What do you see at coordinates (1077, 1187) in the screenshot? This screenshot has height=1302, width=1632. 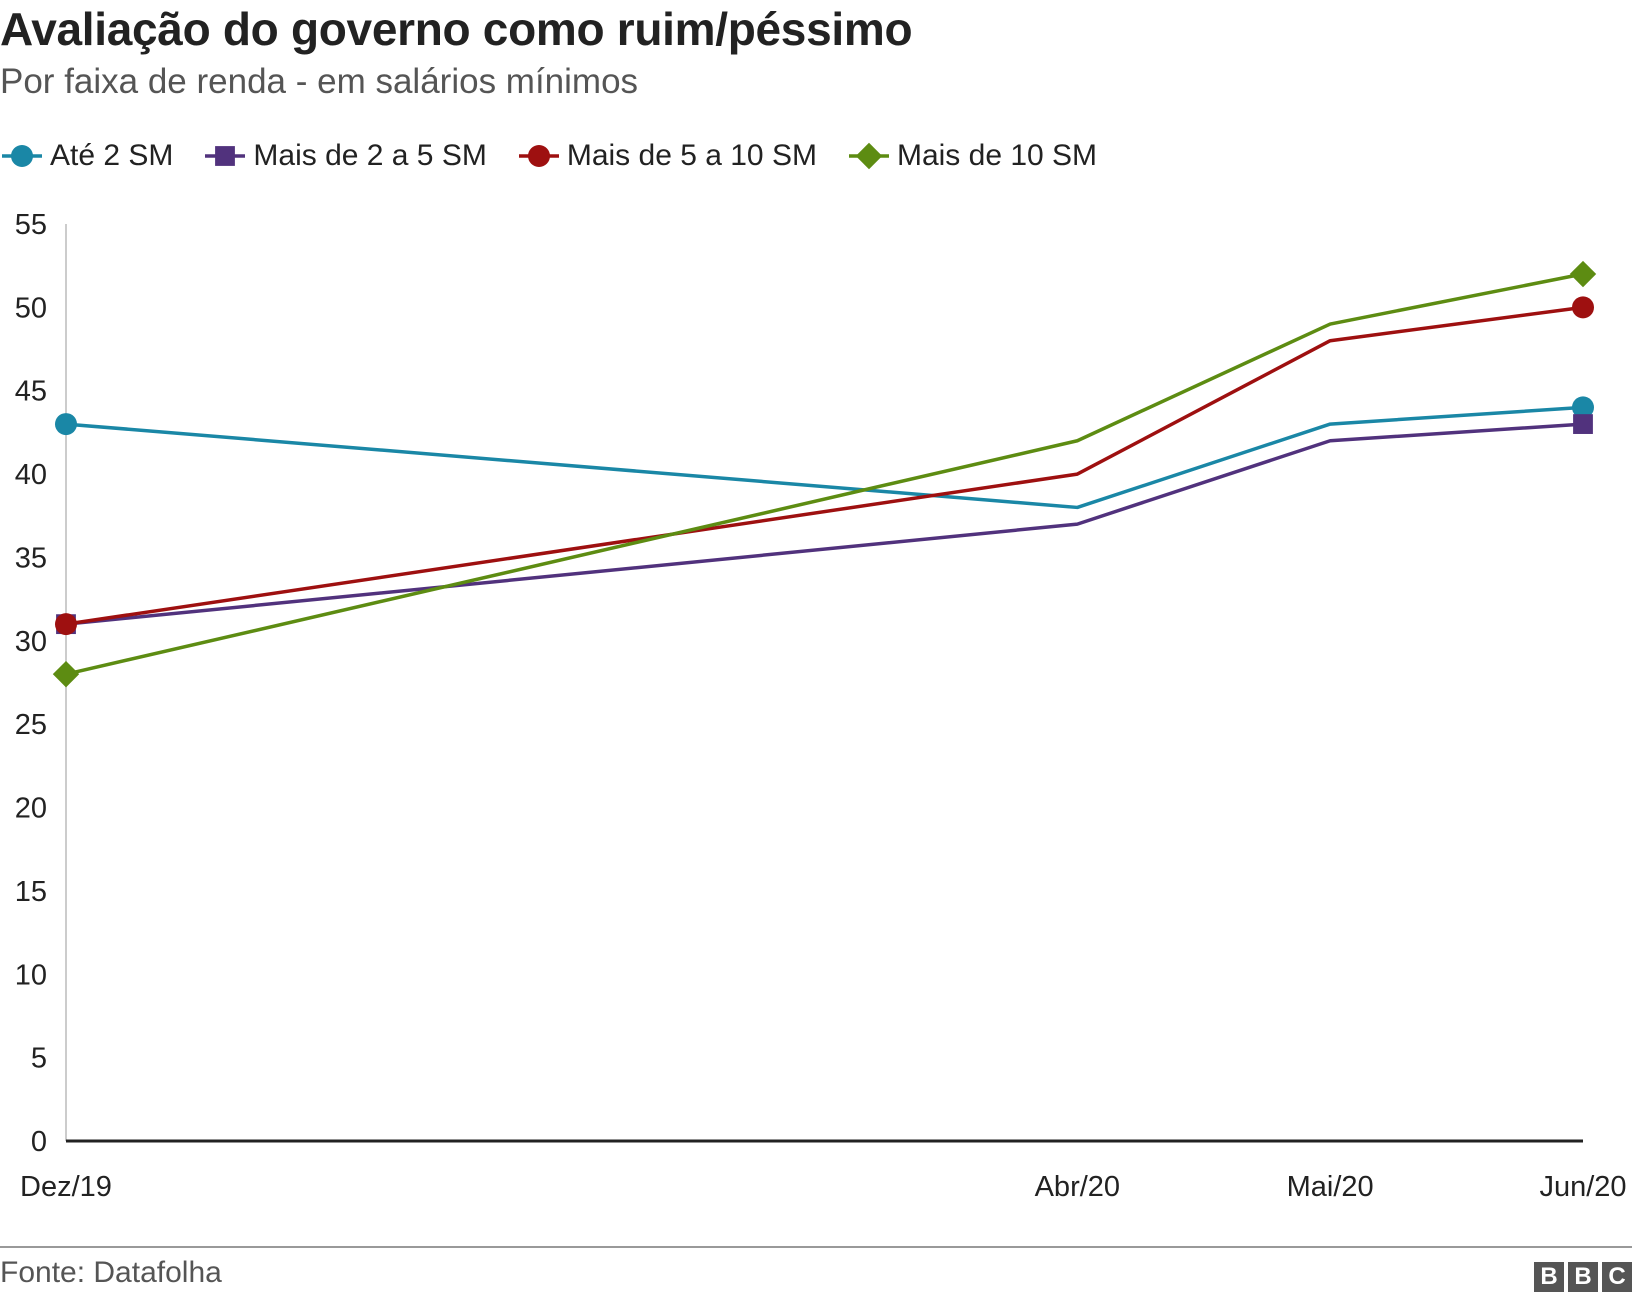 I see `x-tick-label: Abr/20` at bounding box center [1077, 1187].